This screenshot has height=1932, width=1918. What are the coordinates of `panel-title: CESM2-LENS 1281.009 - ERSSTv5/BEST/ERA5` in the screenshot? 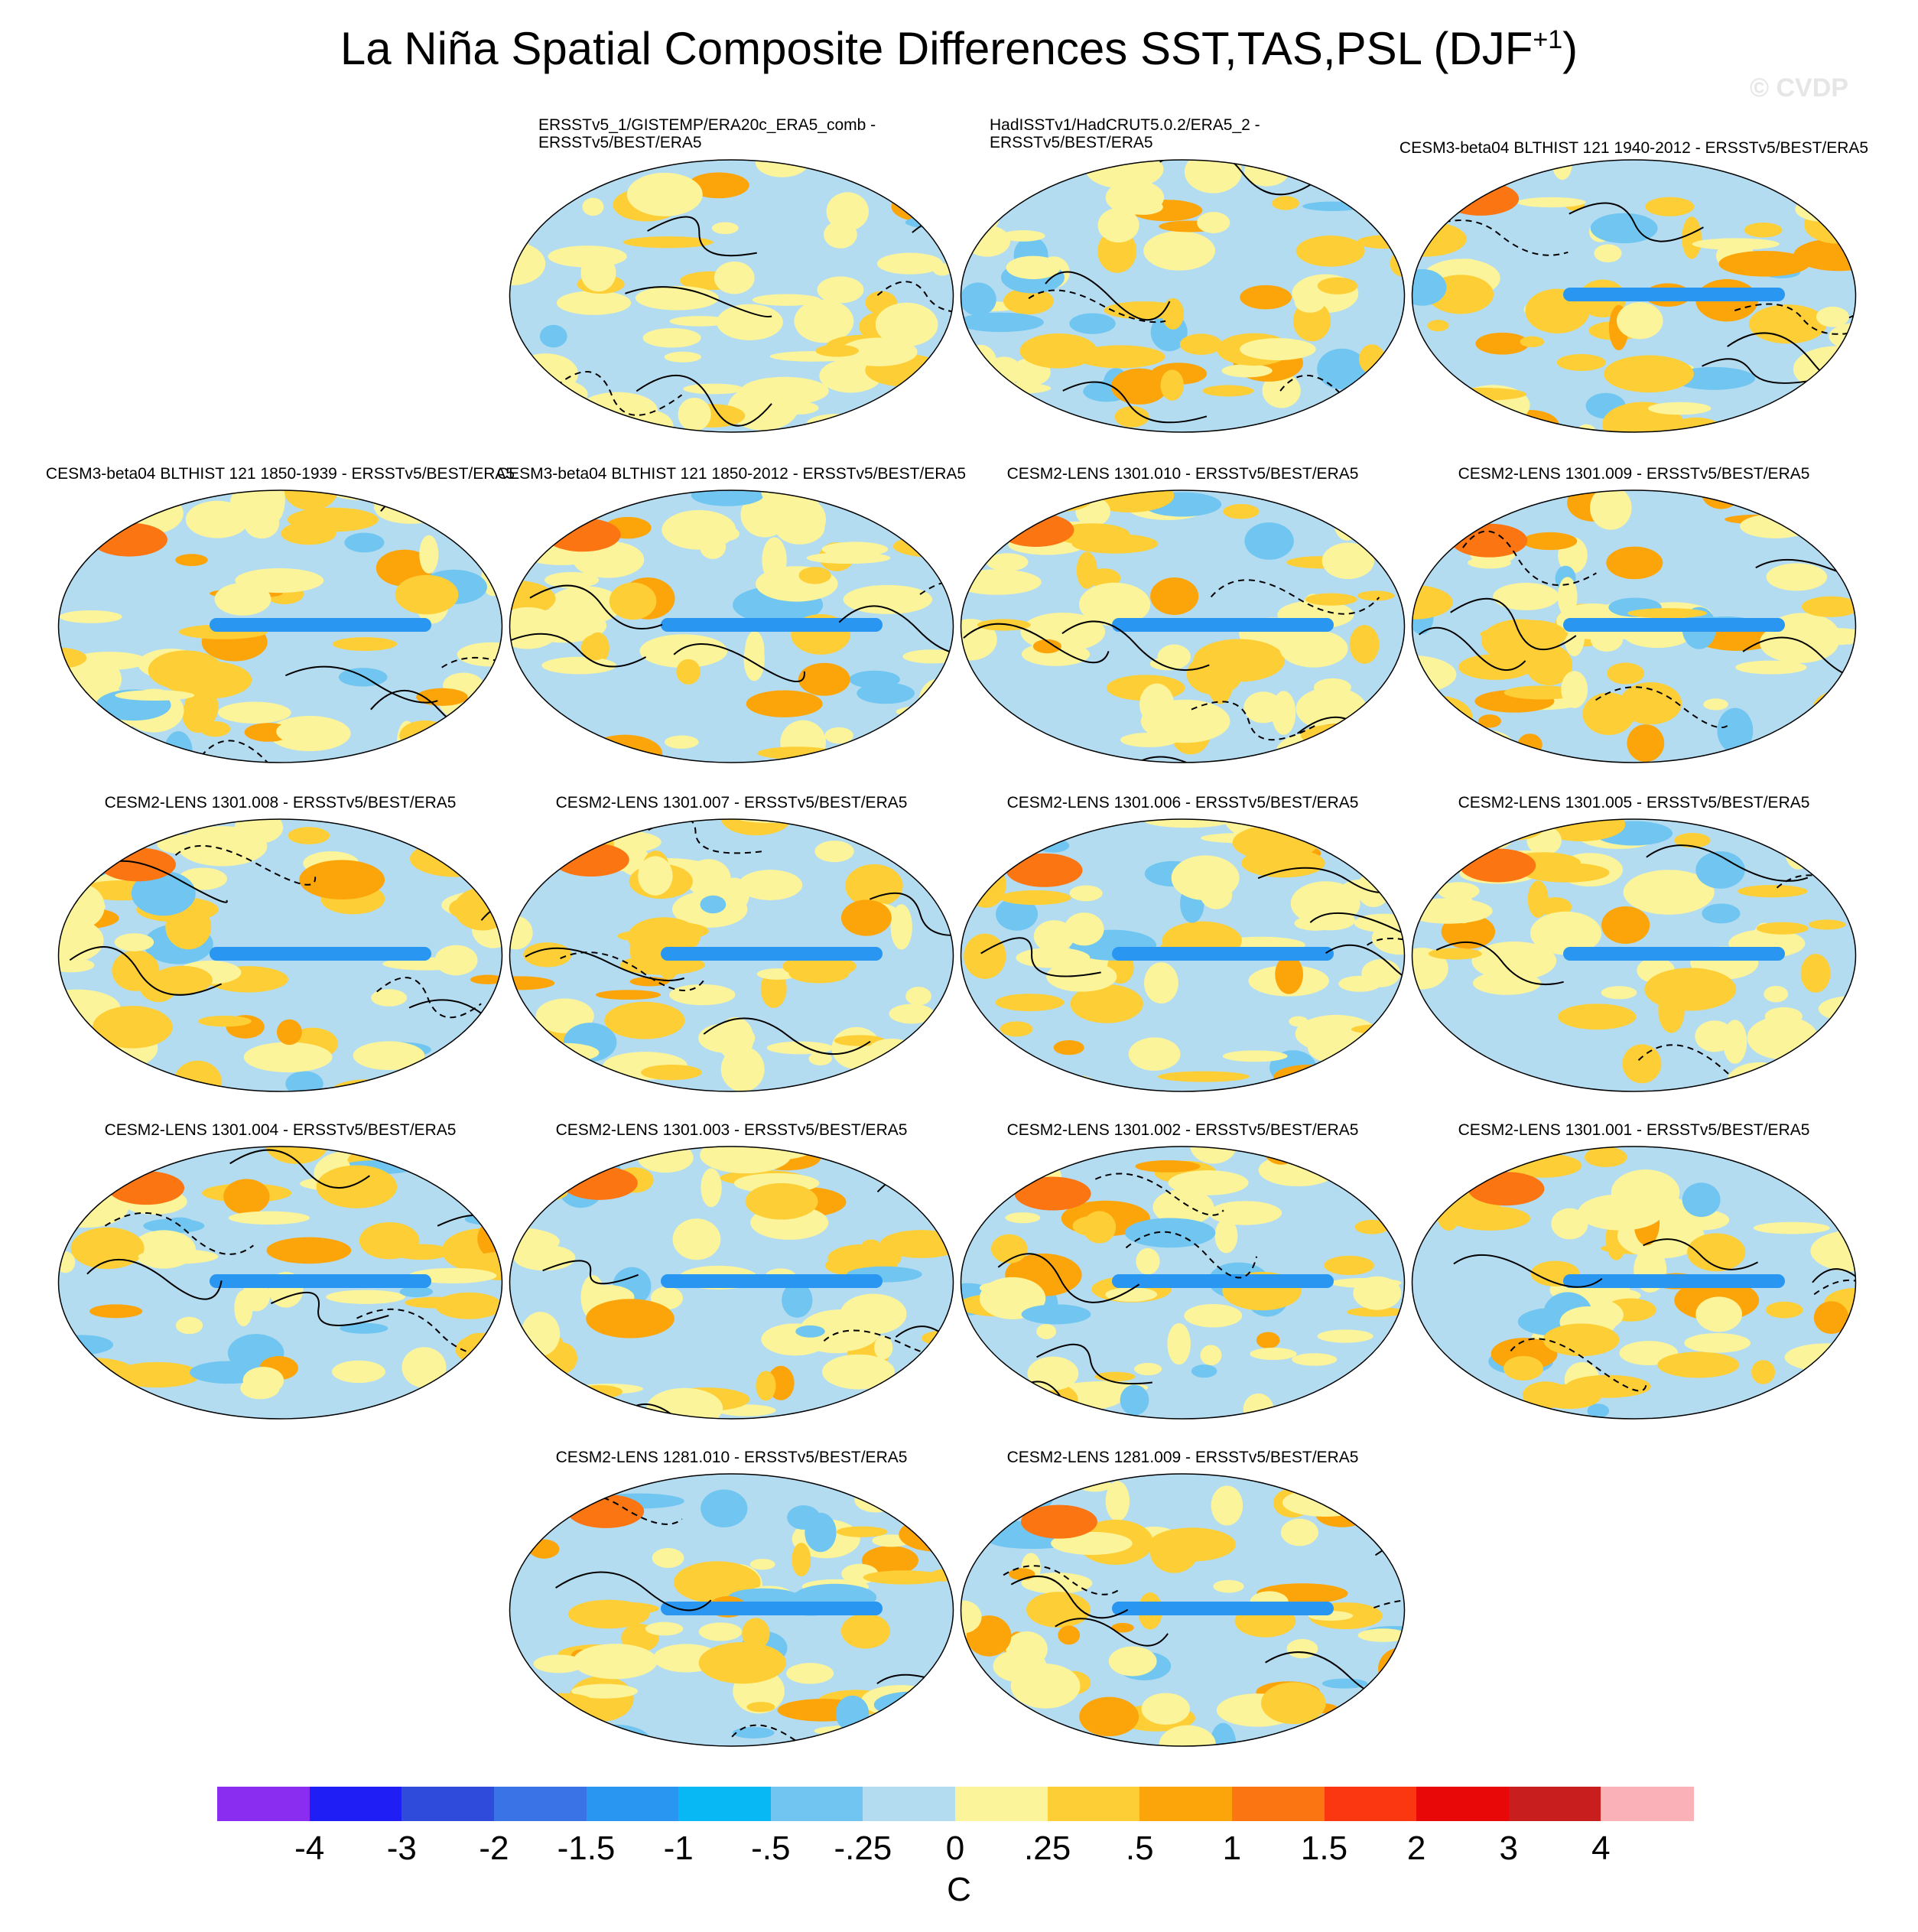 It's located at (1182, 1457).